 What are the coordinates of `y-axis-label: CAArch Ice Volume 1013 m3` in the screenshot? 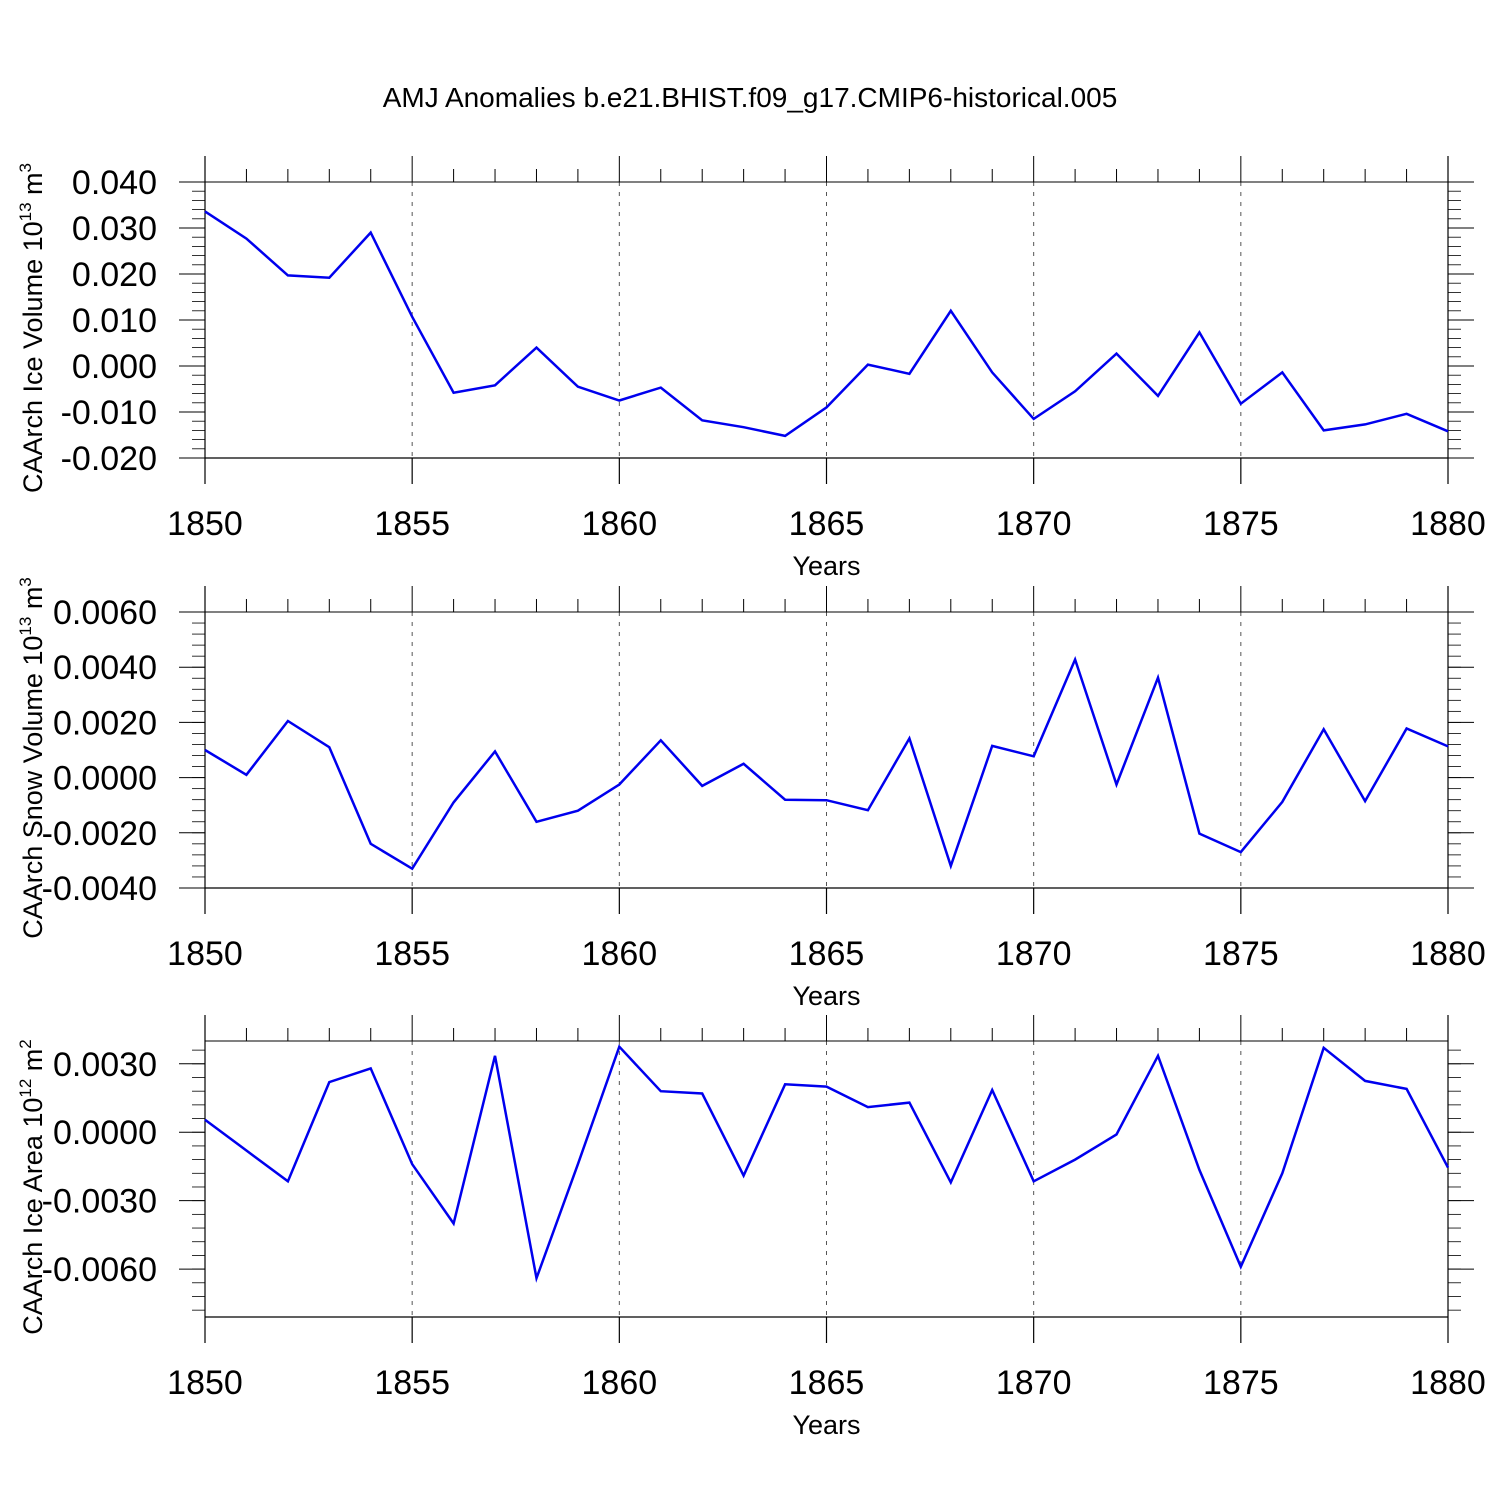 It's located at (32, 328).